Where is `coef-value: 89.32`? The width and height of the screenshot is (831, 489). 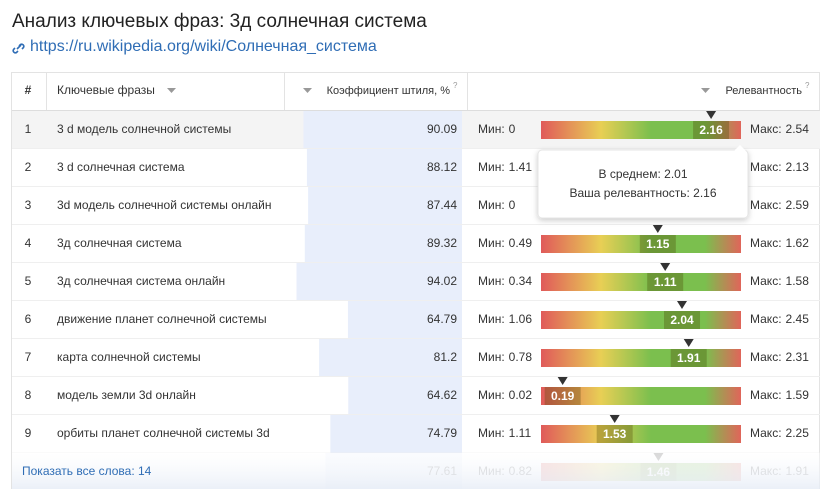
coef-value: 89.32 is located at coordinates (442, 243).